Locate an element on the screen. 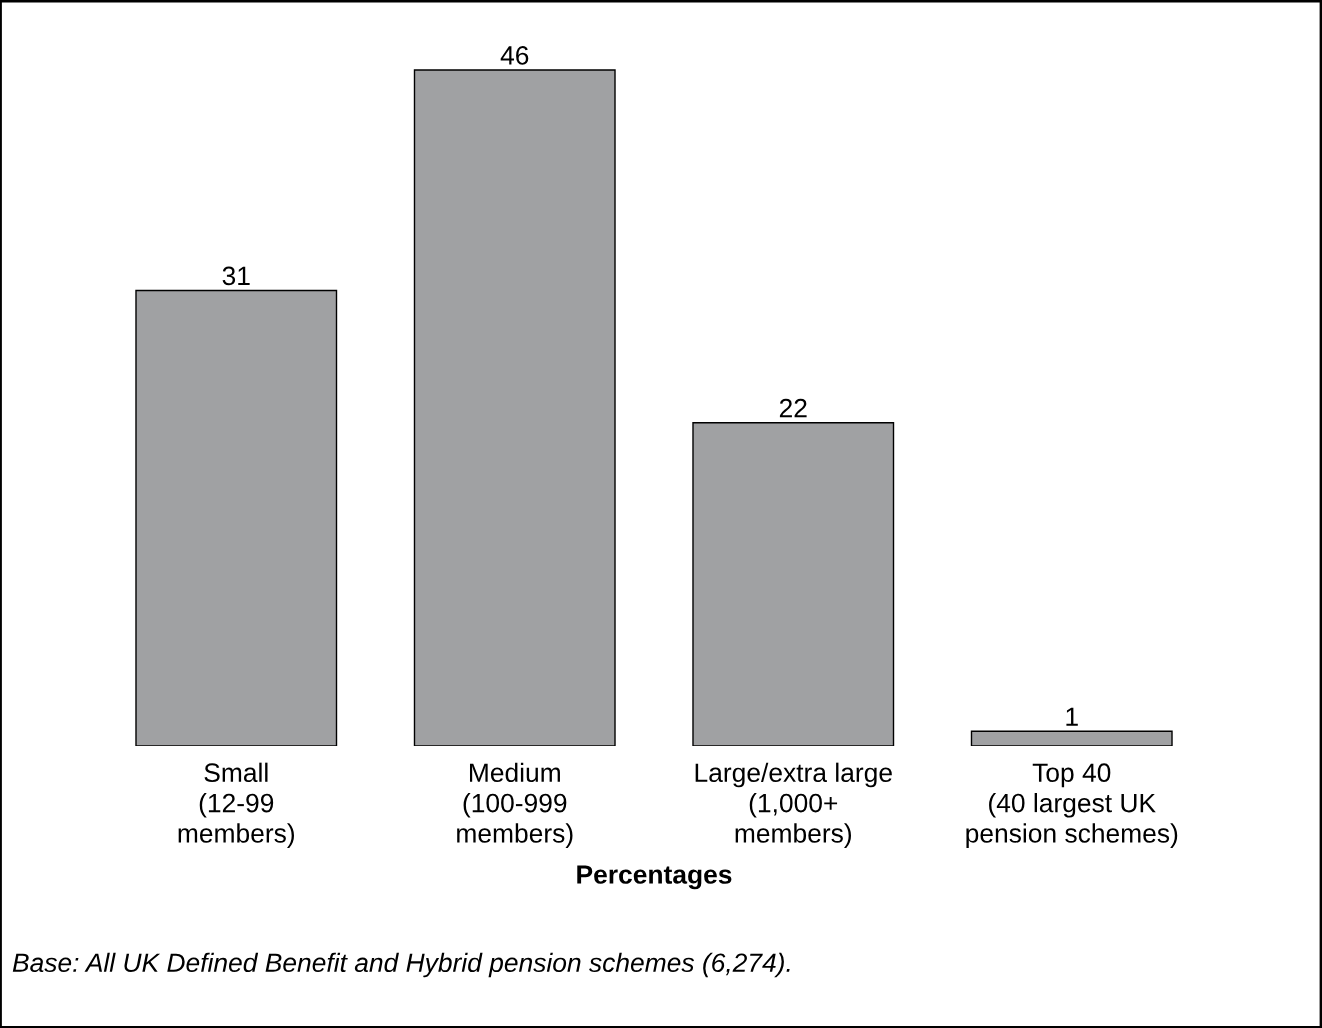 The height and width of the screenshot is (1028, 1322). x-axis-title: Percentages is located at coordinates (654, 877).